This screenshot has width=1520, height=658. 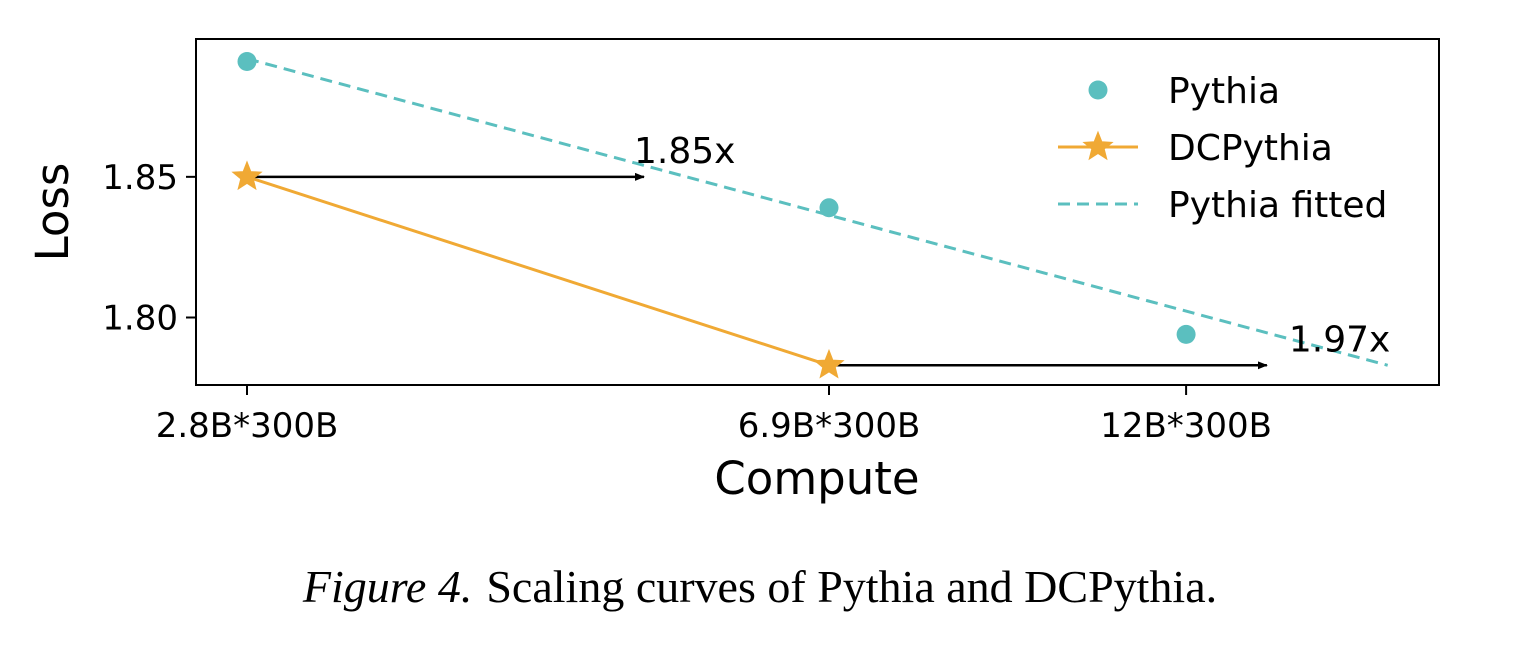 What do you see at coordinates (140, 318) in the screenshot?
I see `y-tick-label: 1.80` at bounding box center [140, 318].